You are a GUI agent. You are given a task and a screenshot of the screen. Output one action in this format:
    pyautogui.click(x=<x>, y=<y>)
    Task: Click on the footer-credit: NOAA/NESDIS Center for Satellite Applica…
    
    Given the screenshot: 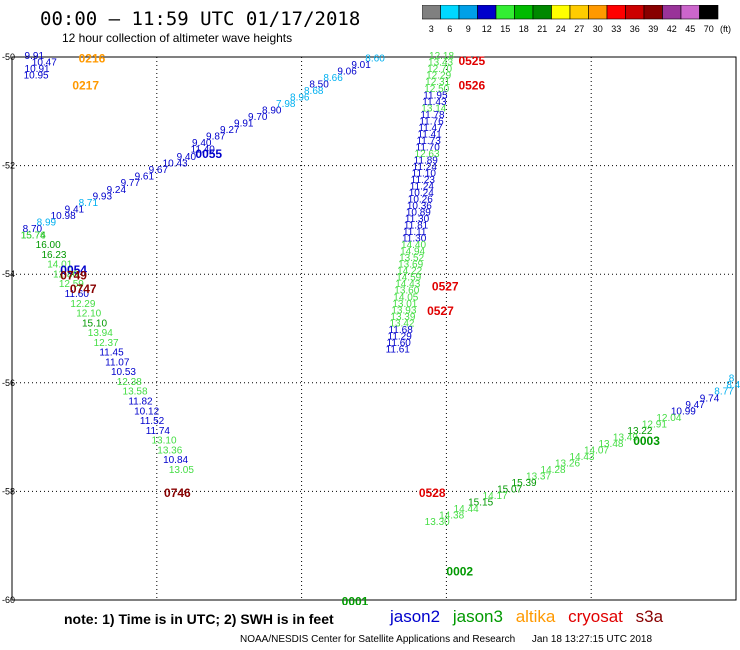 What is the action you would take?
    pyautogui.click(x=446, y=639)
    